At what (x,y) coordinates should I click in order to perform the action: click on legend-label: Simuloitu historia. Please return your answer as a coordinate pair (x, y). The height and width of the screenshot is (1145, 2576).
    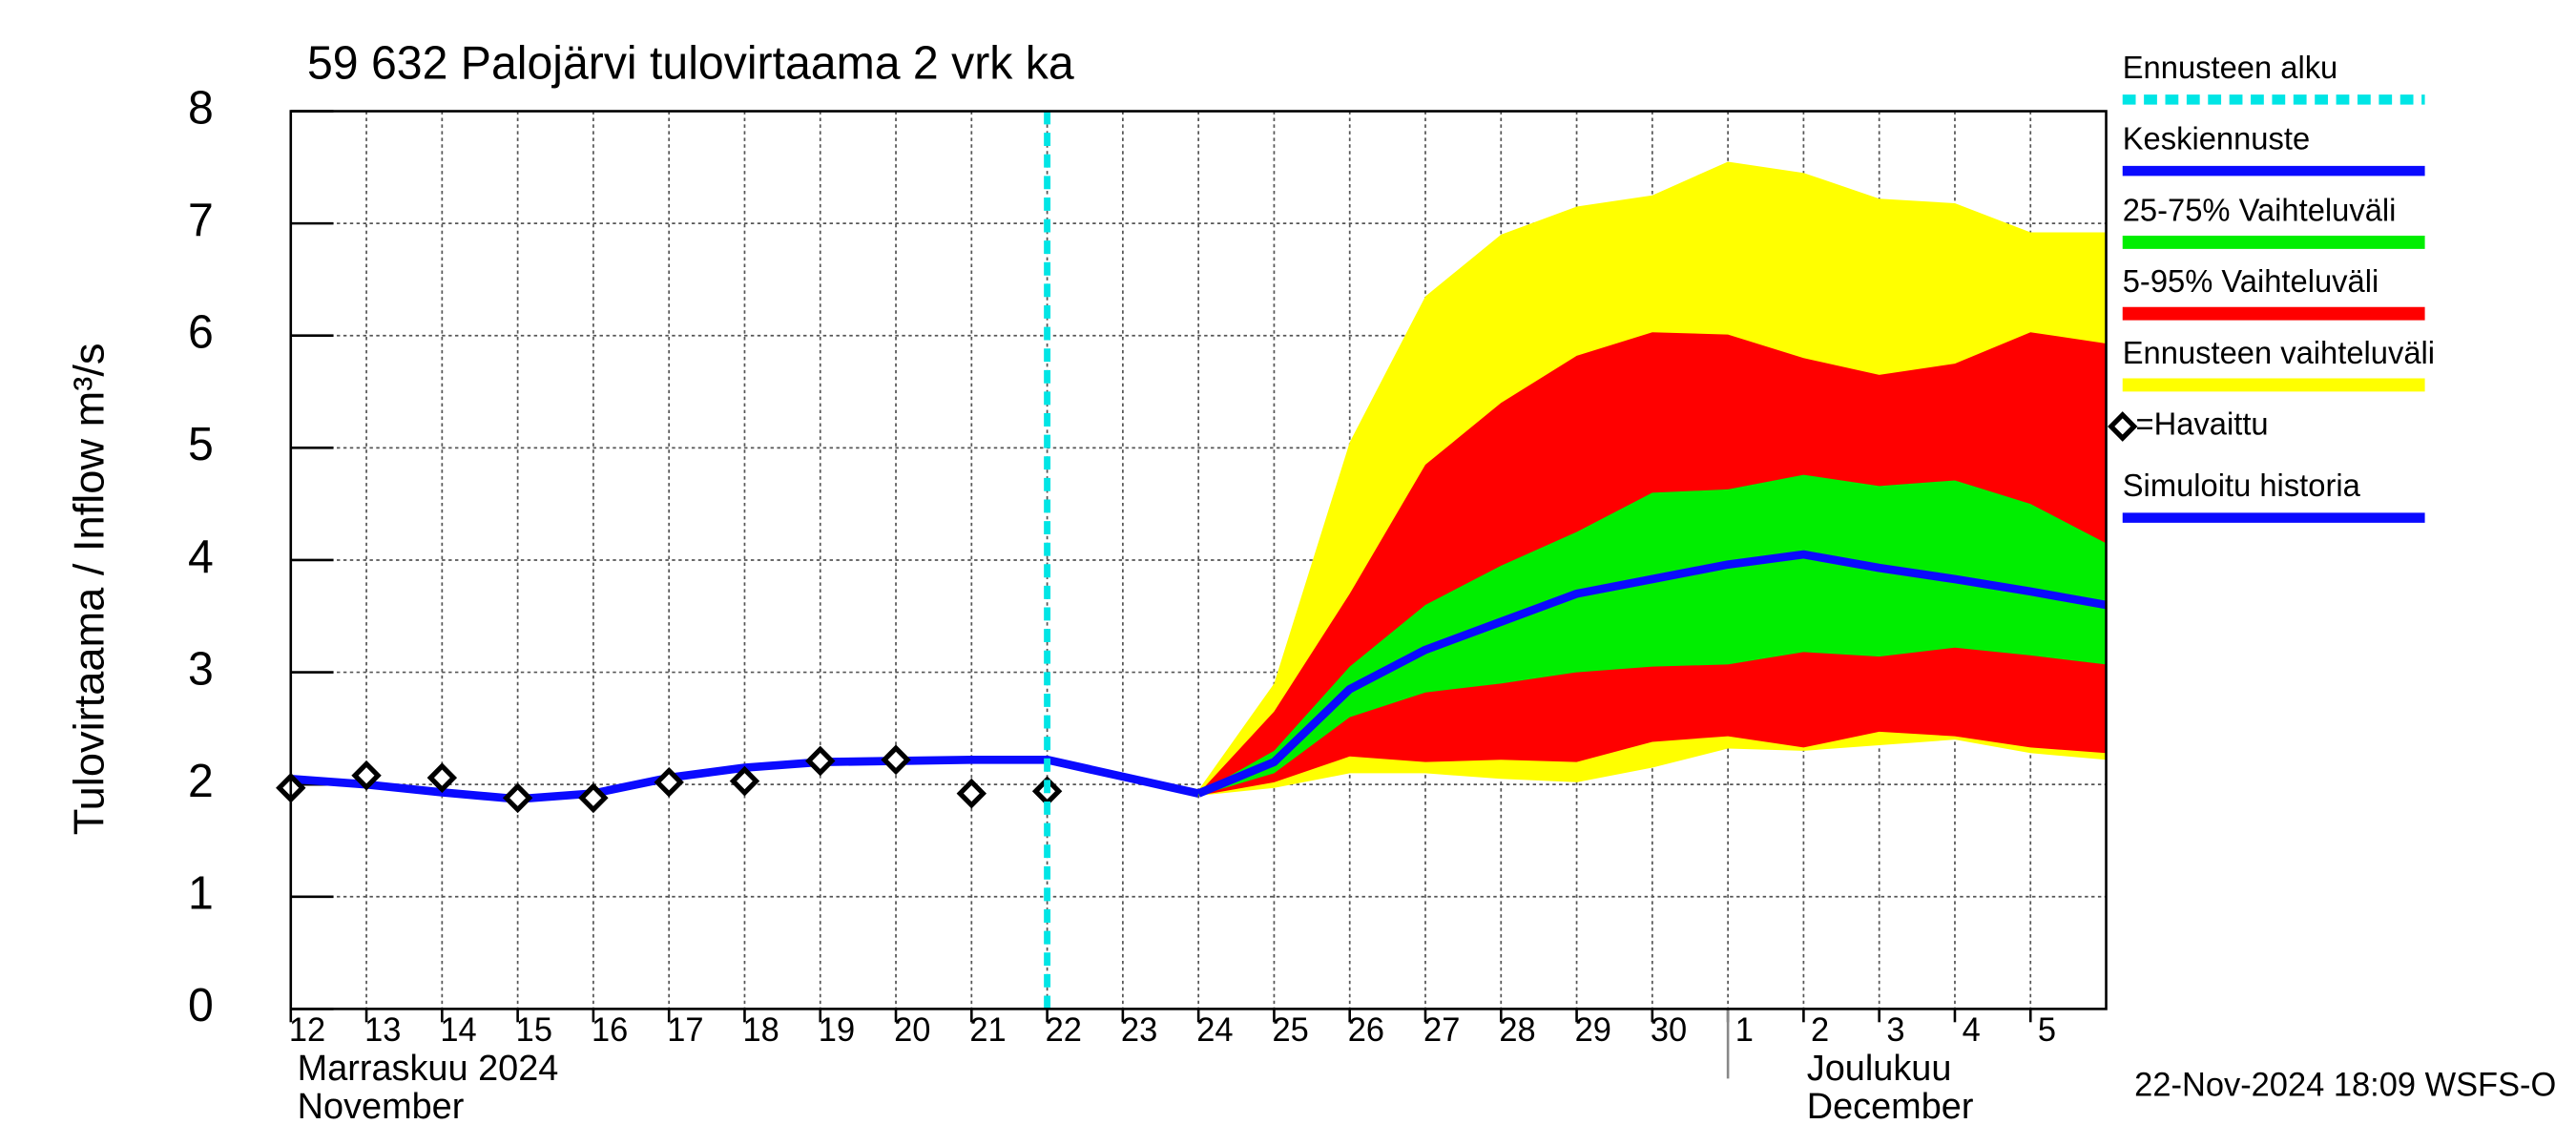
    Looking at the image, I should click on (2242, 485).